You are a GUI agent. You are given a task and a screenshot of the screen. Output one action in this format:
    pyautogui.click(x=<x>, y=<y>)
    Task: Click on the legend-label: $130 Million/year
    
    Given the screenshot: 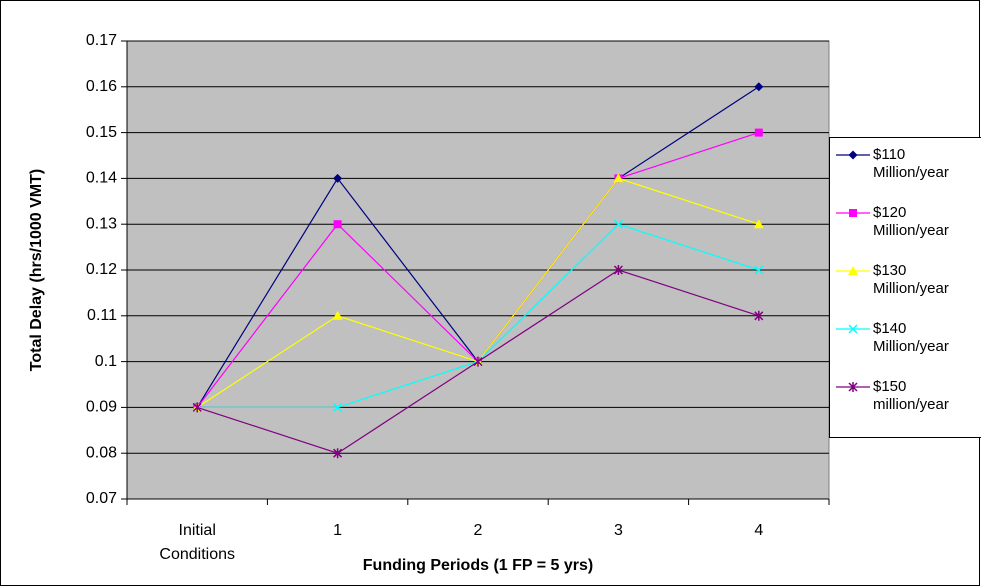 What is the action you would take?
    pyautogui.click(x=911, y=279)
    